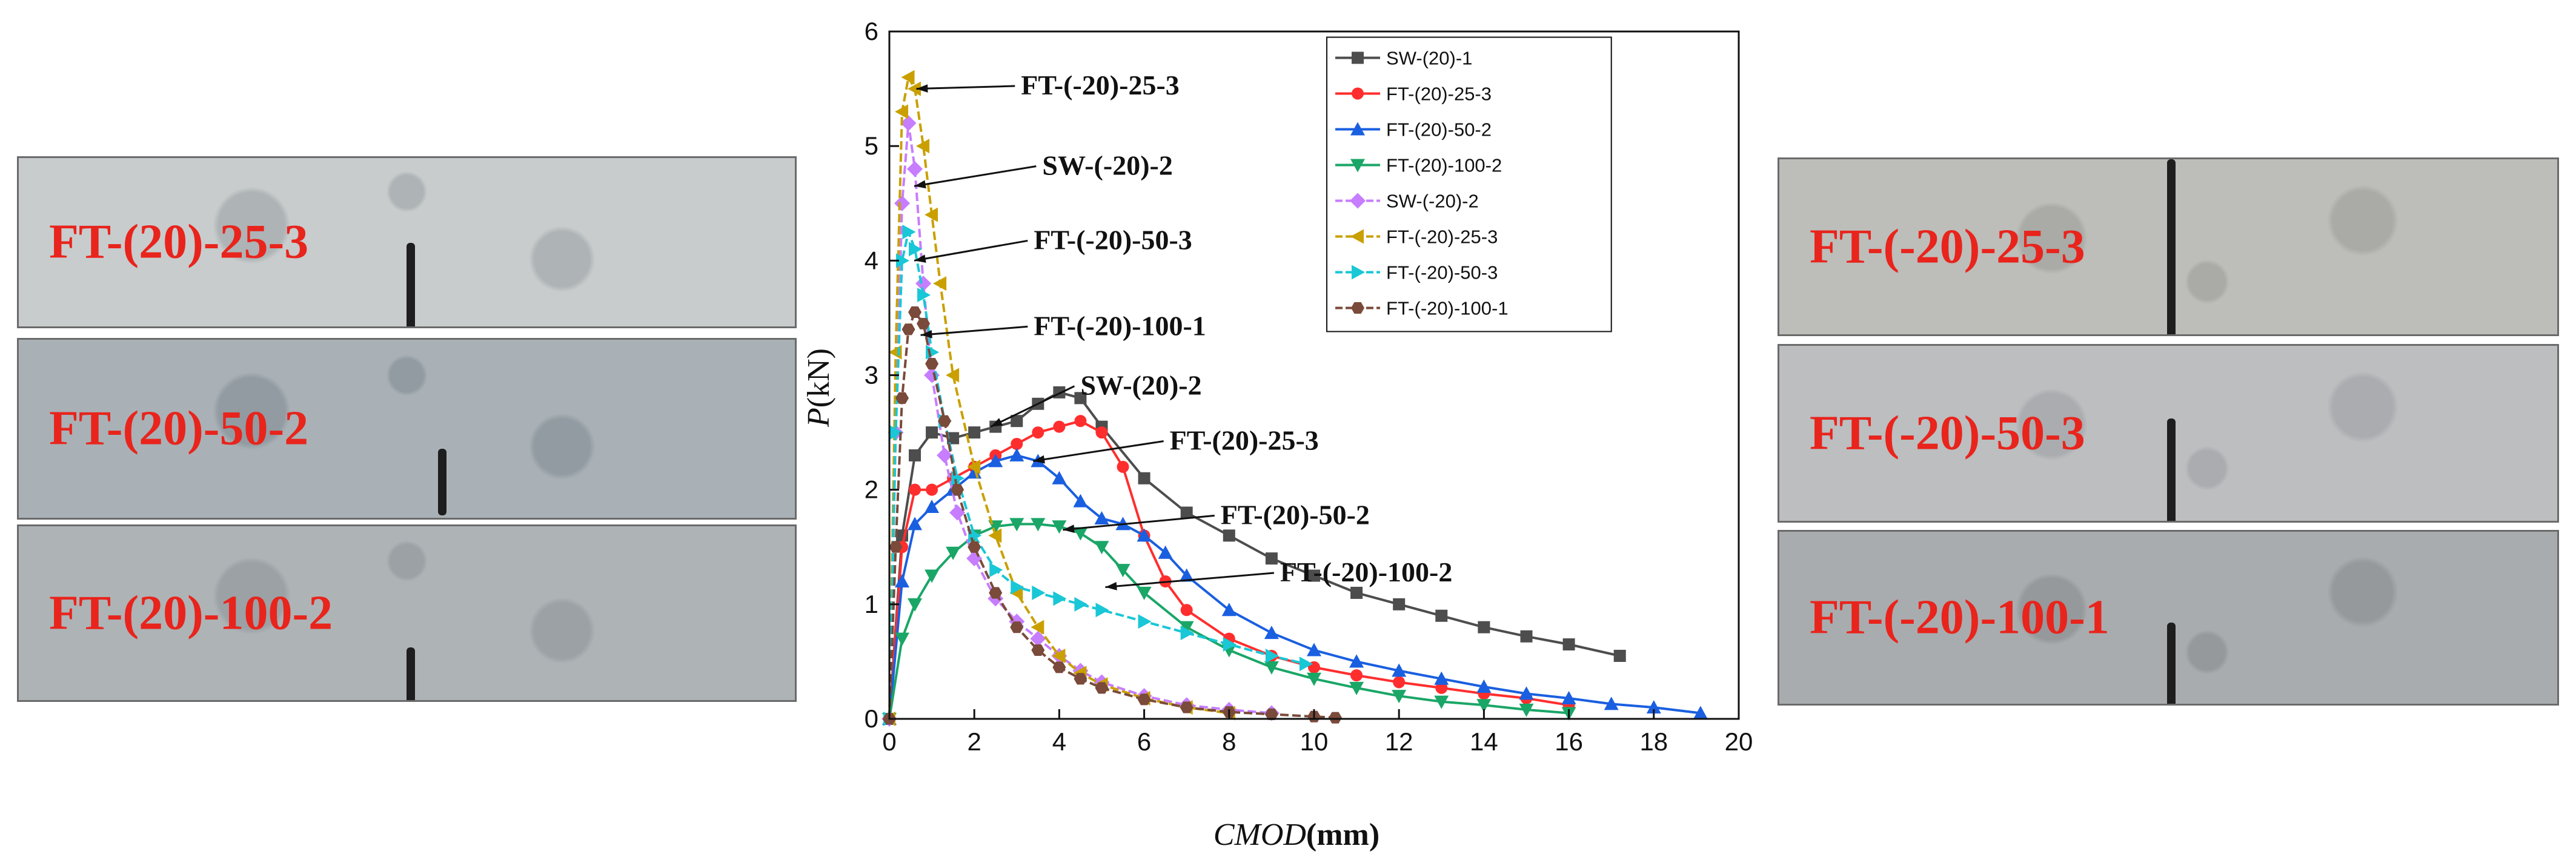 This screenshot has height=863, width=2576. What do you see at coordinates (407, 242) in the screenshot?
I see `specimen-photo-left-1: FT-(20)-25-3` at bounding box center [407, 242].